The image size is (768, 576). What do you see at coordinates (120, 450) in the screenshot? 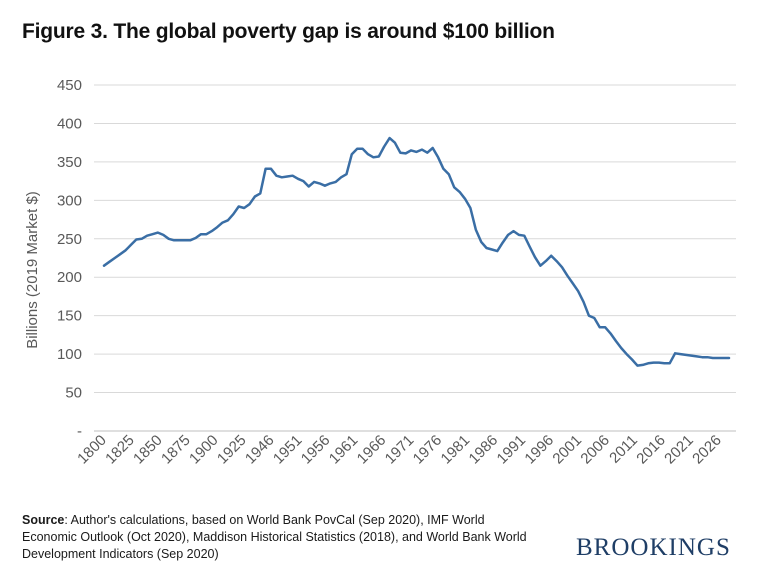
I see `x-tick-label: 1825` at bounding box center [120, 450].